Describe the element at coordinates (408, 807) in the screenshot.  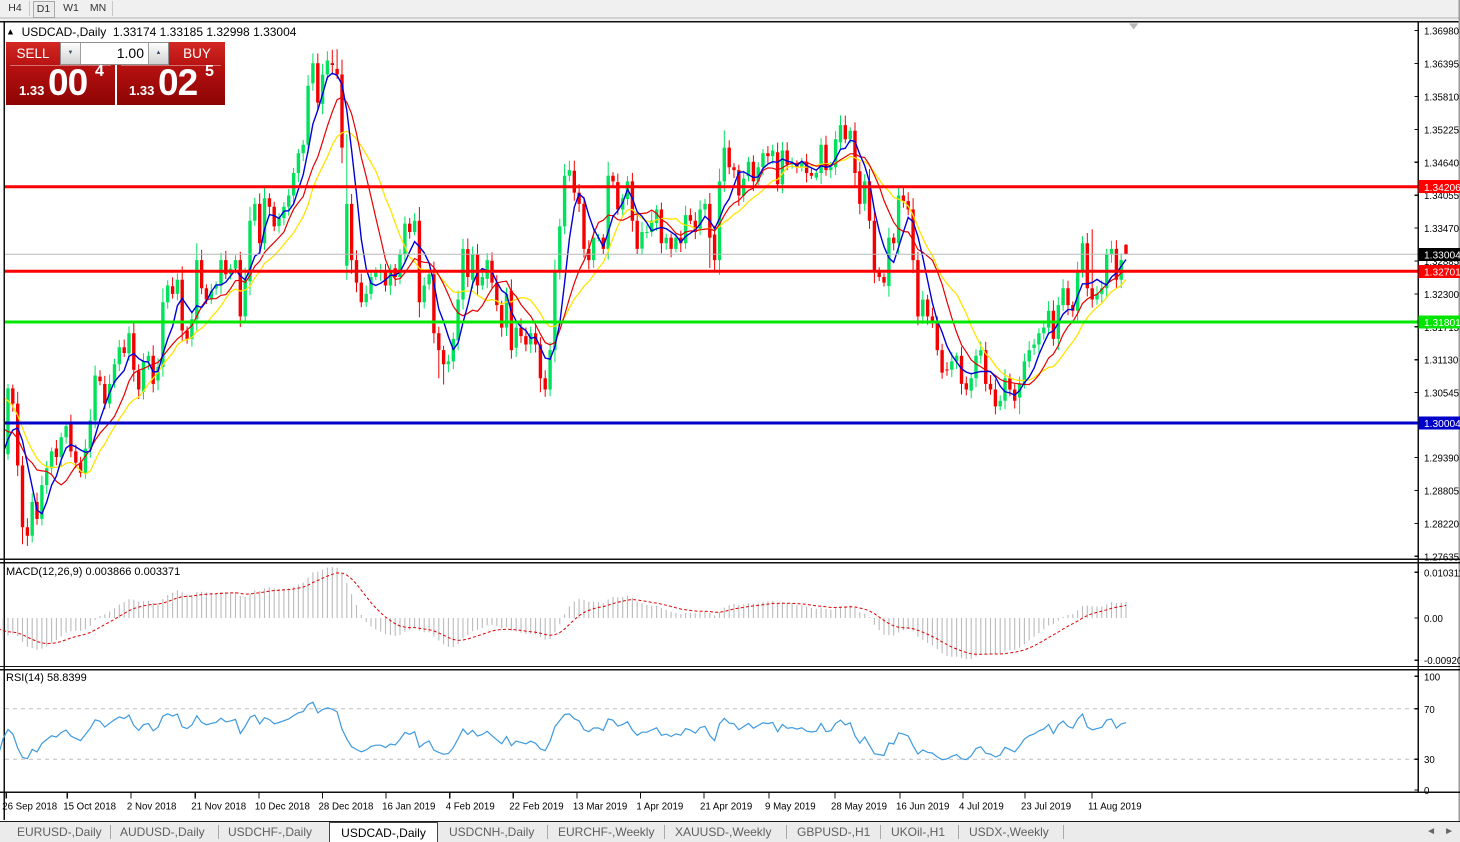
I see `svg-text: 16 Jan 2019` at that location.